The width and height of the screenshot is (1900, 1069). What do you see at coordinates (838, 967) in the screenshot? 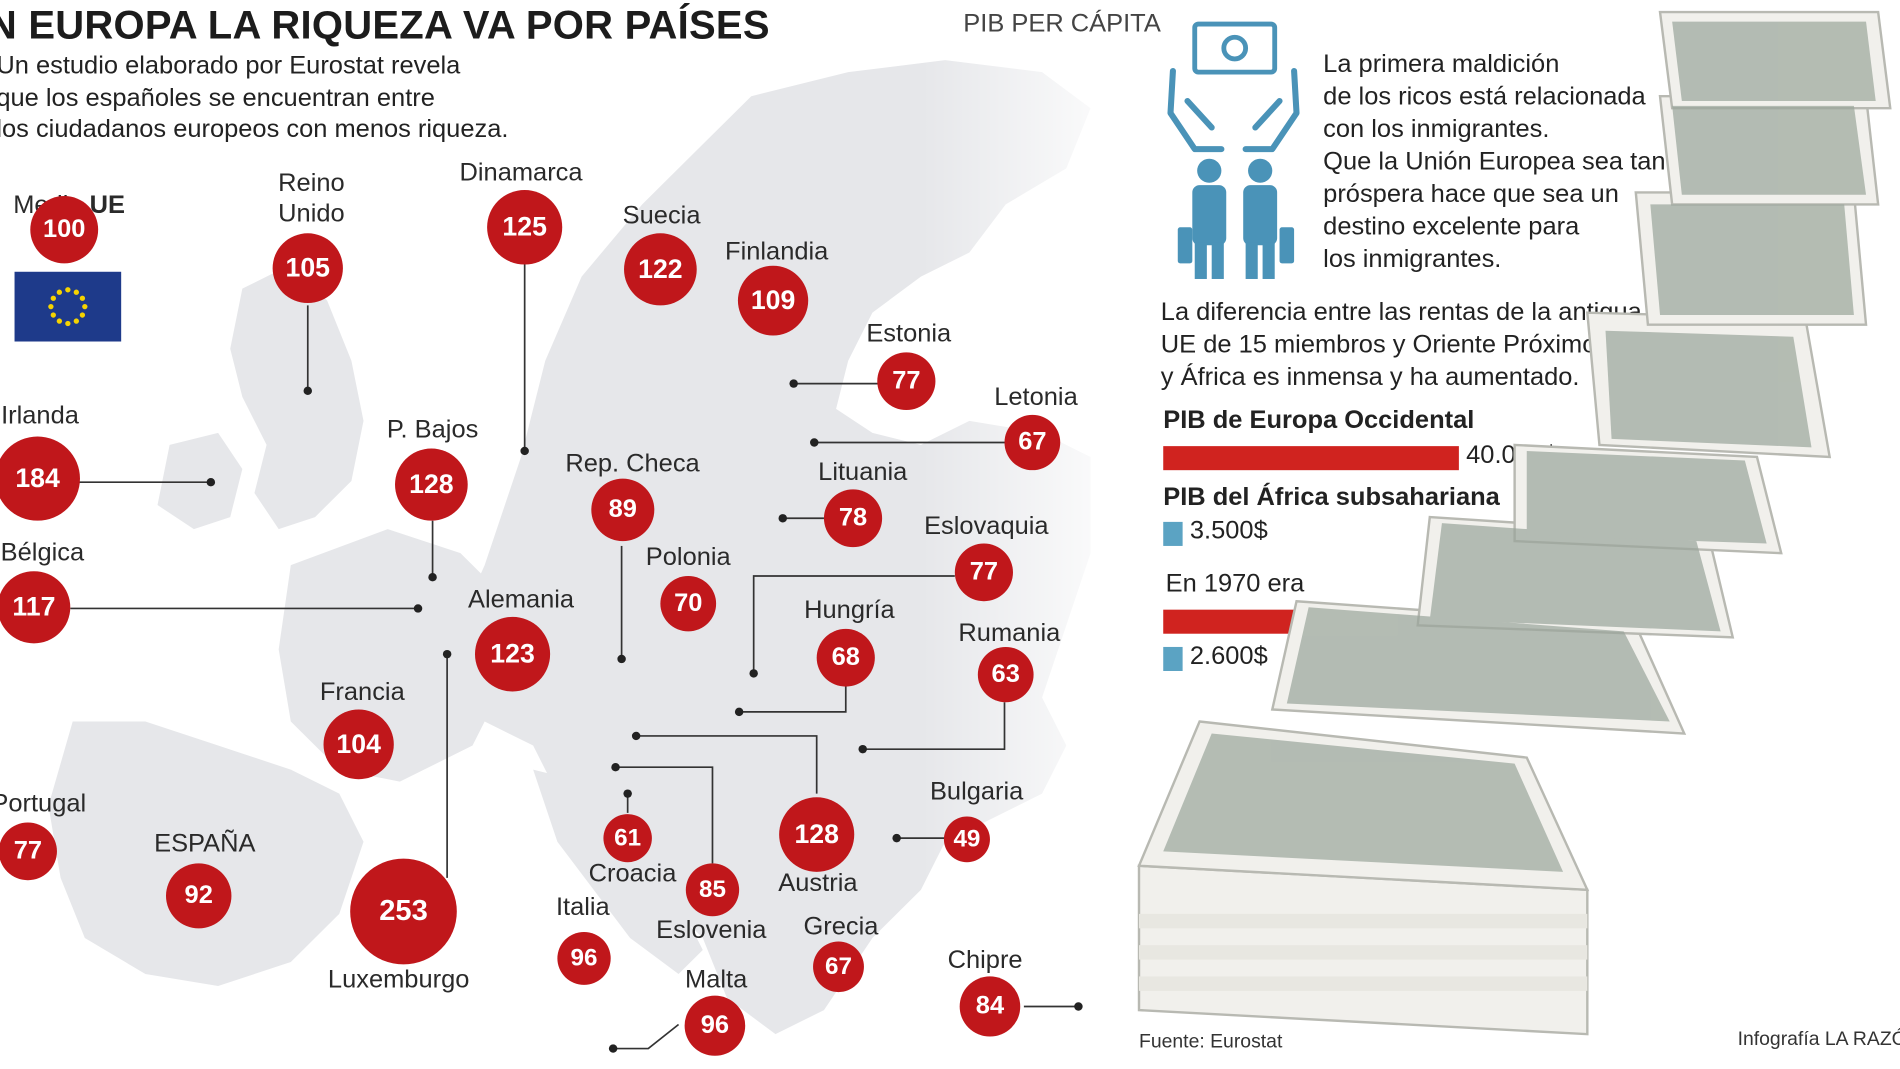
I see `value-bubble-grecia: 67` at bounding box center [838, 967].